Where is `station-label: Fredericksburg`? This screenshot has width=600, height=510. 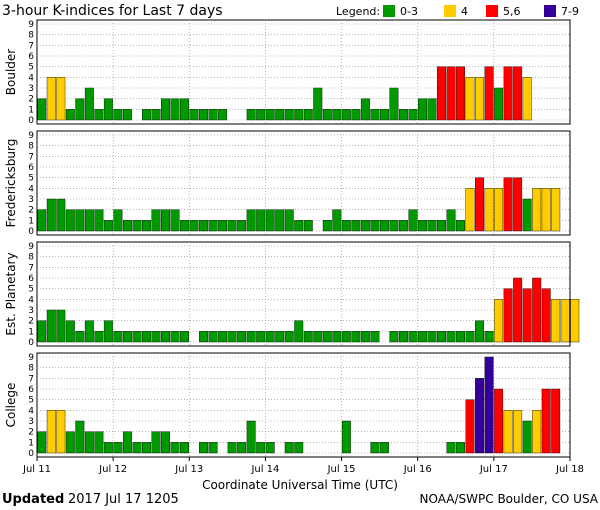 station-label: Fredericksburg is located at coordinates (11, 183).